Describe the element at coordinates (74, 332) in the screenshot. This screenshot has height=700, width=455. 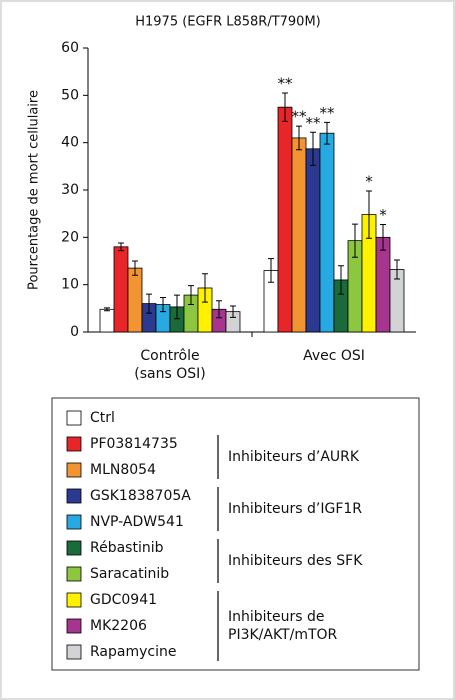
I see `y-tick-label: 0` at that location.